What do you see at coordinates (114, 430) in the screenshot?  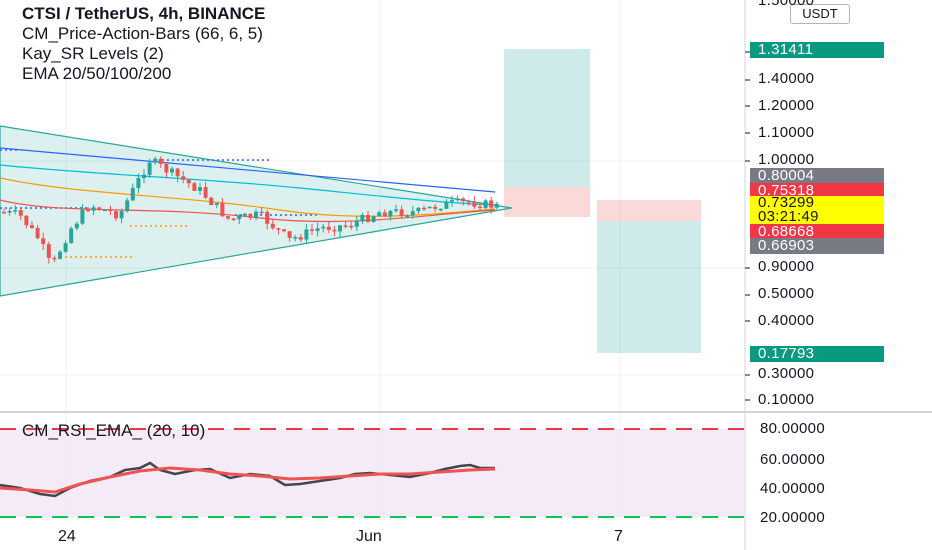 I see `rsi-indicator-title: CM_RSI_EMA_ (20, 10)` at bounding box center [114, 430].